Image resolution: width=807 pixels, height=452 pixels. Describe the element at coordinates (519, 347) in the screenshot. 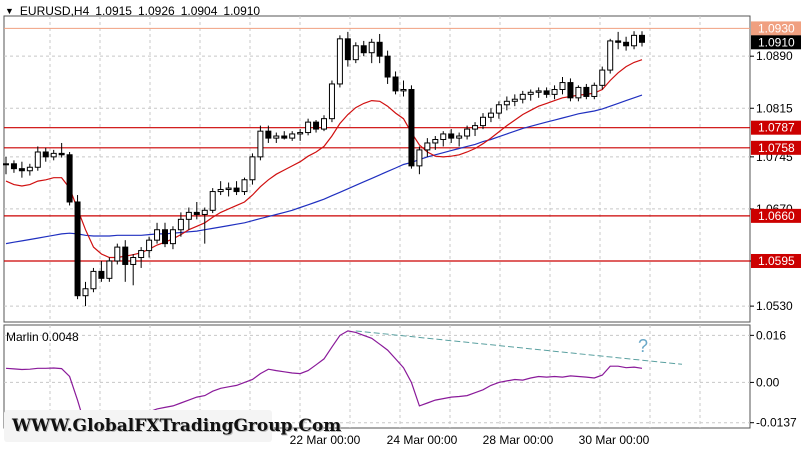

I see `divergence-trend-line` at that location.